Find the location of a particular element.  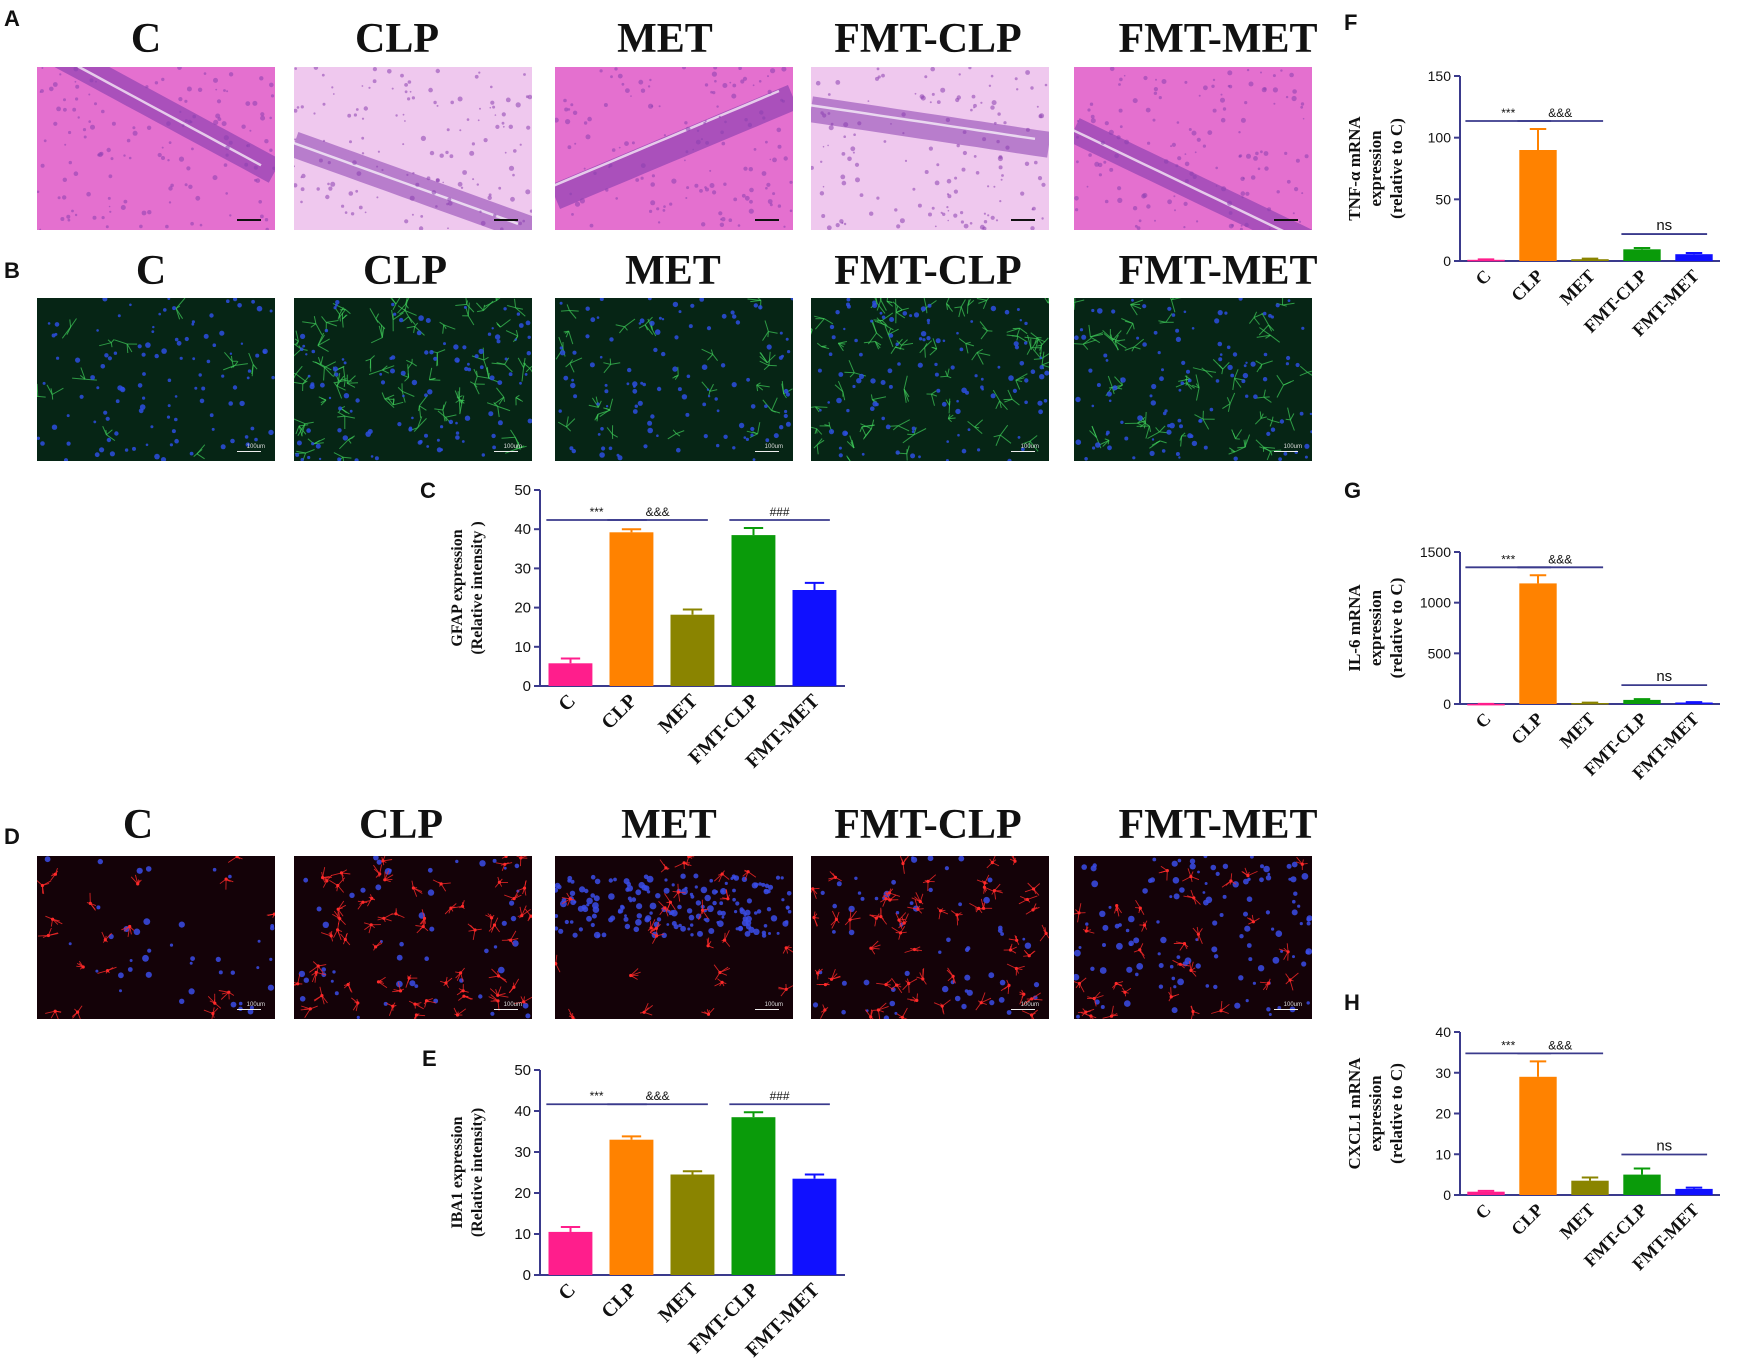

y-tick-label-h-4: 40 is located at coordinates (1443, 1032).